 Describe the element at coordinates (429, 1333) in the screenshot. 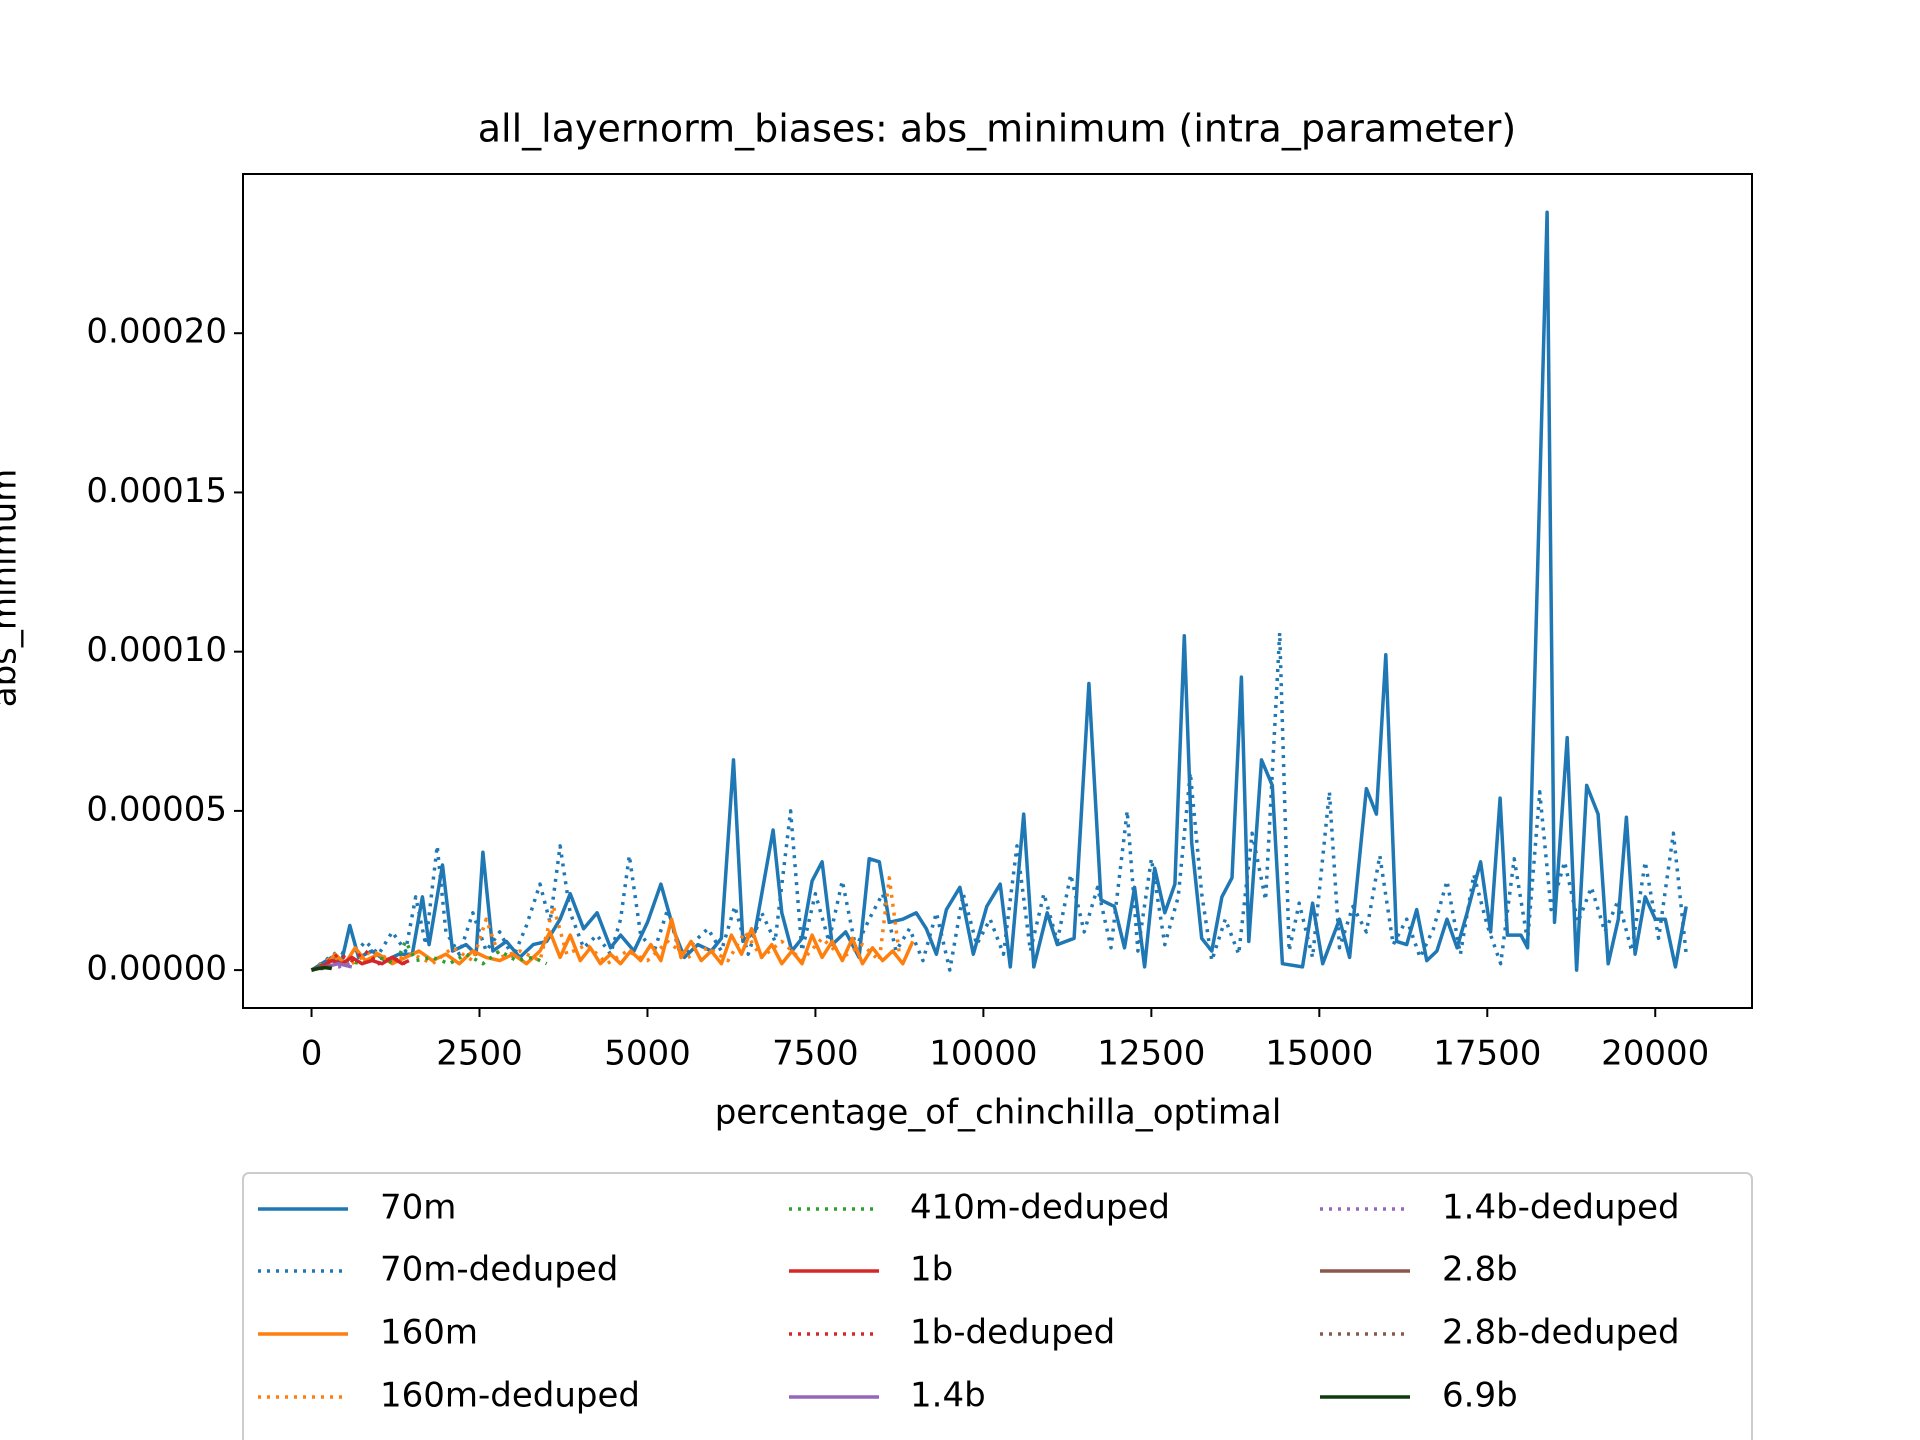

I see `legend-label: 160m` at that location.